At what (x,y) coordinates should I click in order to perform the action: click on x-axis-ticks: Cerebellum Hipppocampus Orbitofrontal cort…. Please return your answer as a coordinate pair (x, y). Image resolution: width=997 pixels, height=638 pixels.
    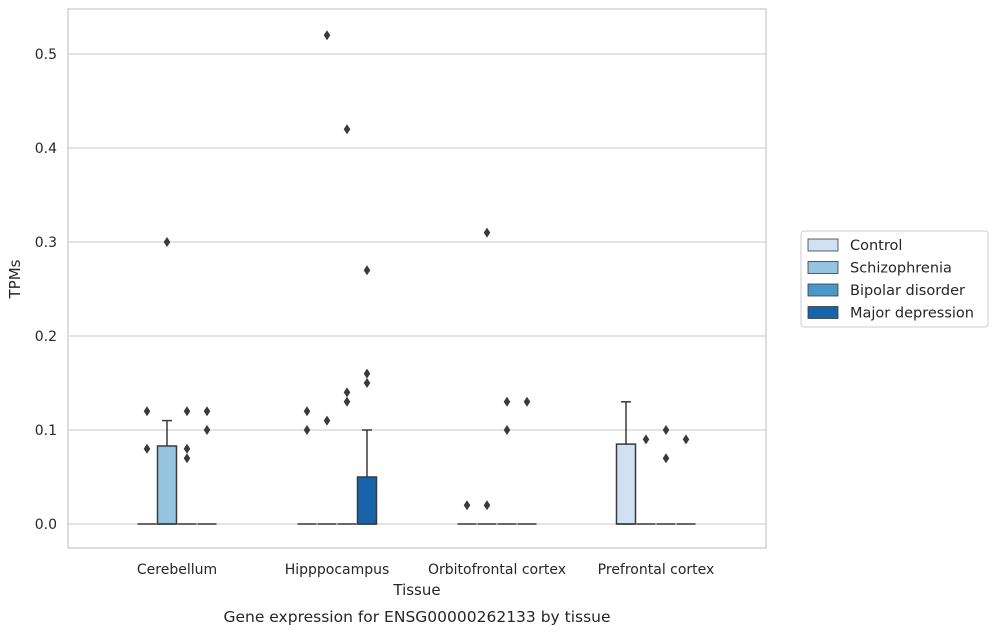
    Looking at the image, I should click on (425, 570).